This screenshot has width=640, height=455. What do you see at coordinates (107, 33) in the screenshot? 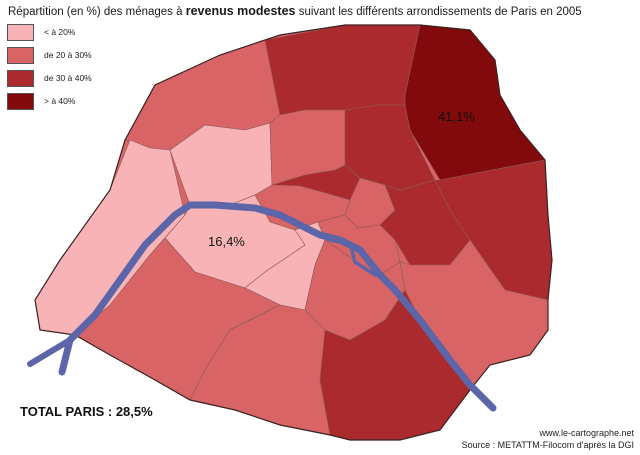
I see `legend-item-under-20: < à 20%` at bounding box center [107, 33].